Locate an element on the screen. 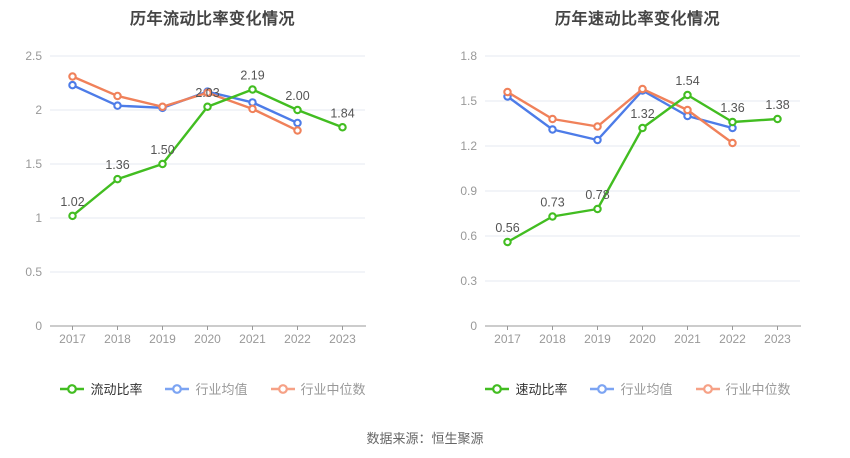 This screenshot has height=458, width=850. data-point-label: 1.54 is located at coordinates (687, 81).